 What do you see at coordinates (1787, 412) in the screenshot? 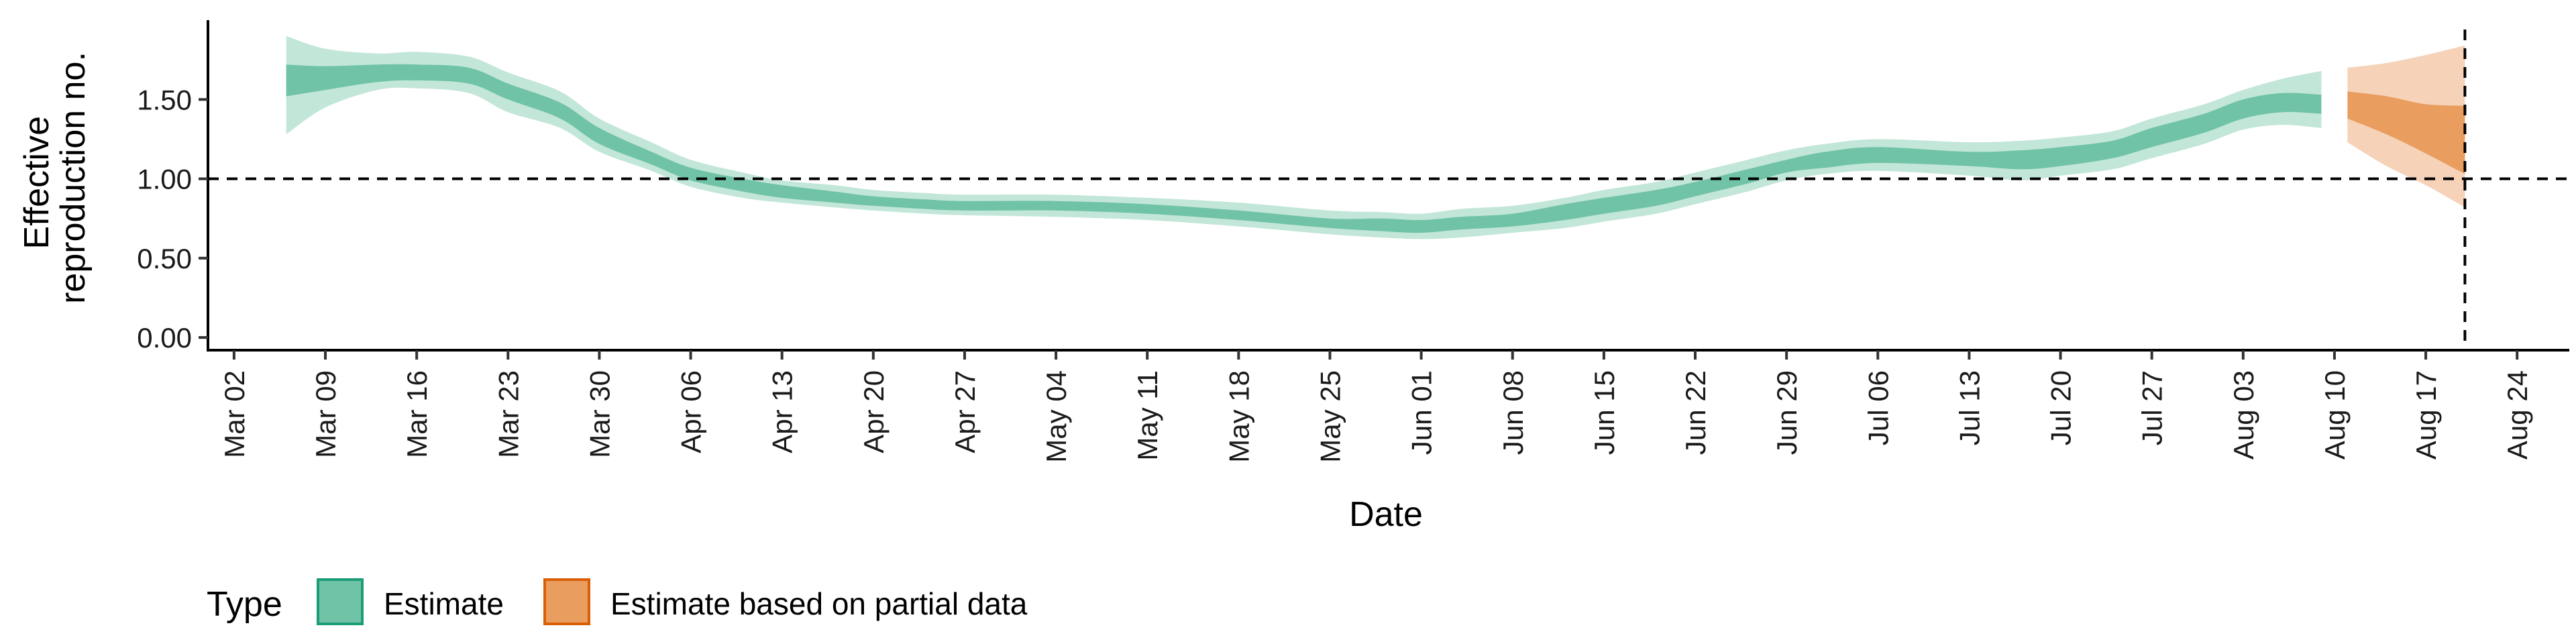
I see `x-tick-label: Jun 29` at bounding box center [1787, 412].